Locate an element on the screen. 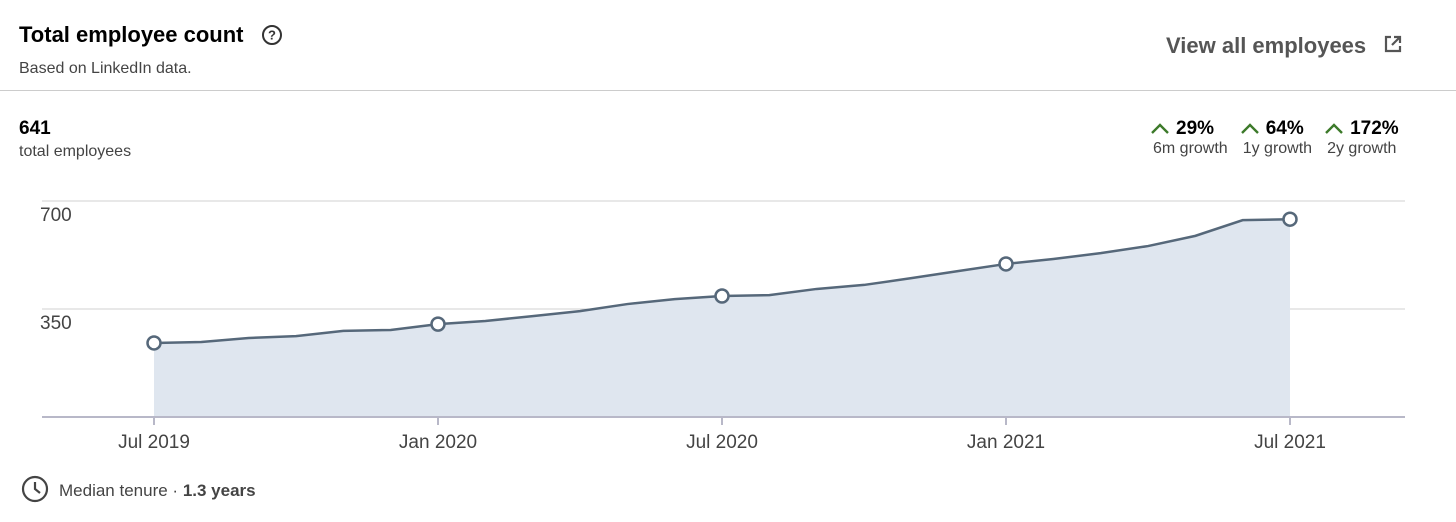 This screenshot has height=522, width=1456. view-all-link: View all employees is located at coordinates (1266, 45).